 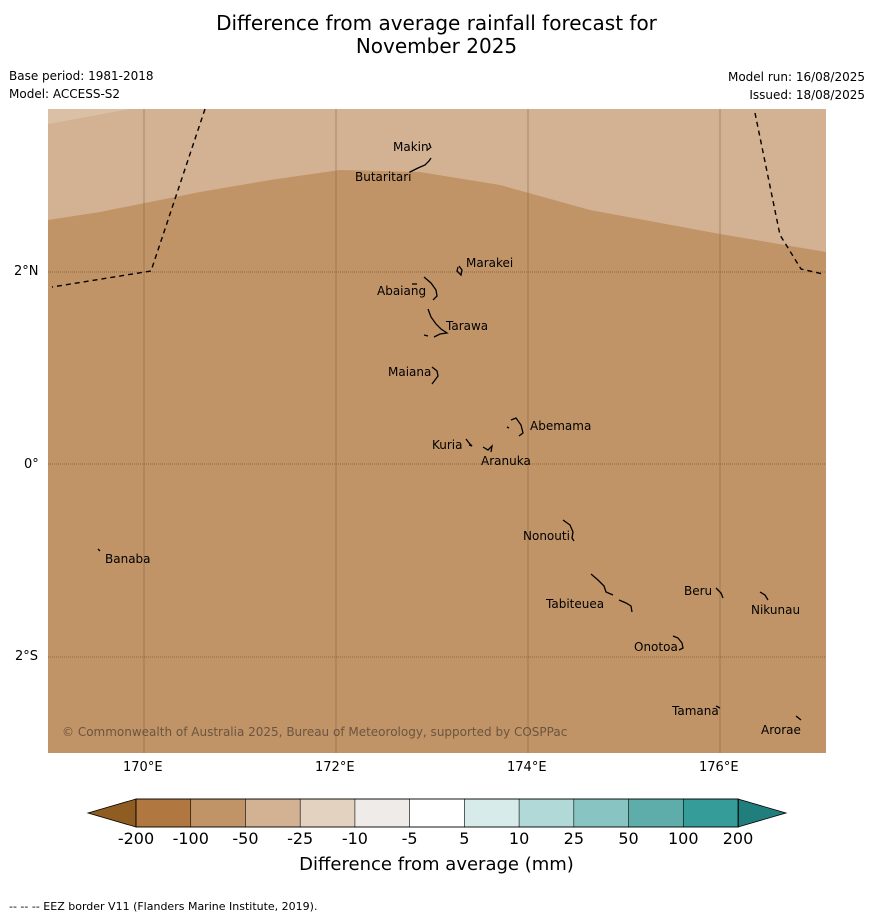 What do you see at coordinates (466, 326) in the screenshot?
I see `label-tarawa: Tarawa` at bounding box center [466, 326].